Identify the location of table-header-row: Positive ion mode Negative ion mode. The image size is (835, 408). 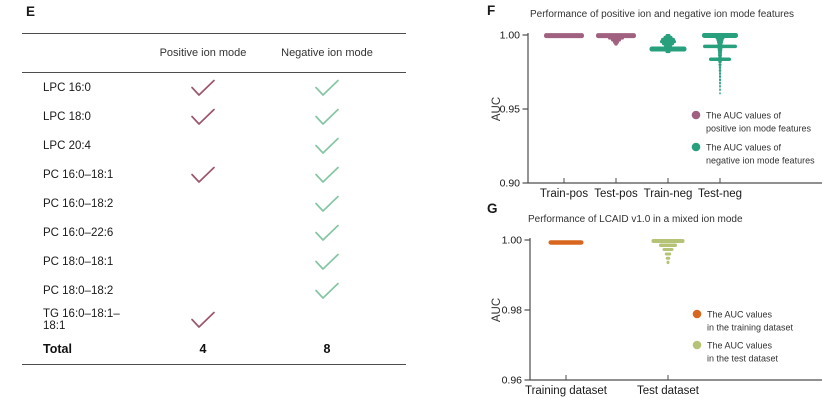
(214, 53).